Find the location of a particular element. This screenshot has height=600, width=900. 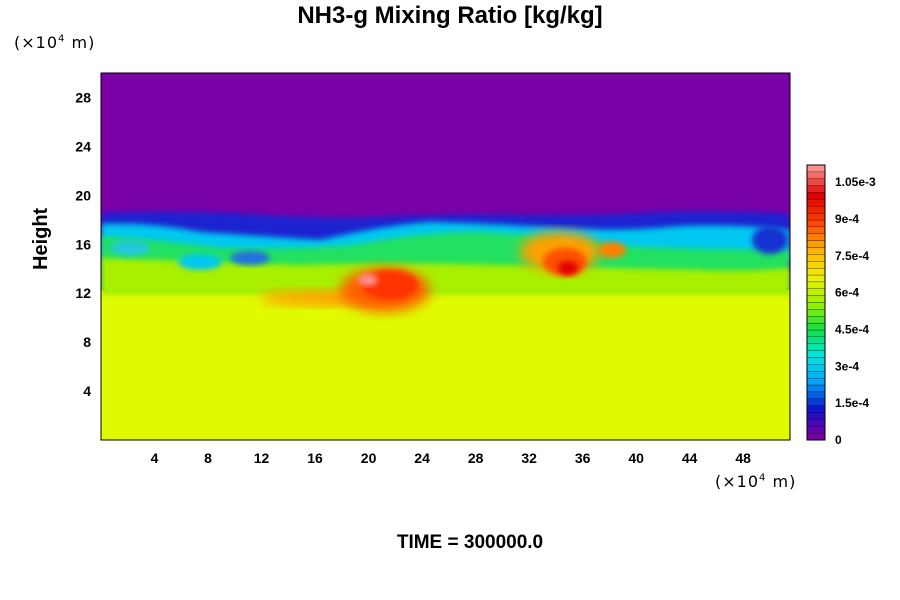

colorbar is located at coordinates (816, 302).